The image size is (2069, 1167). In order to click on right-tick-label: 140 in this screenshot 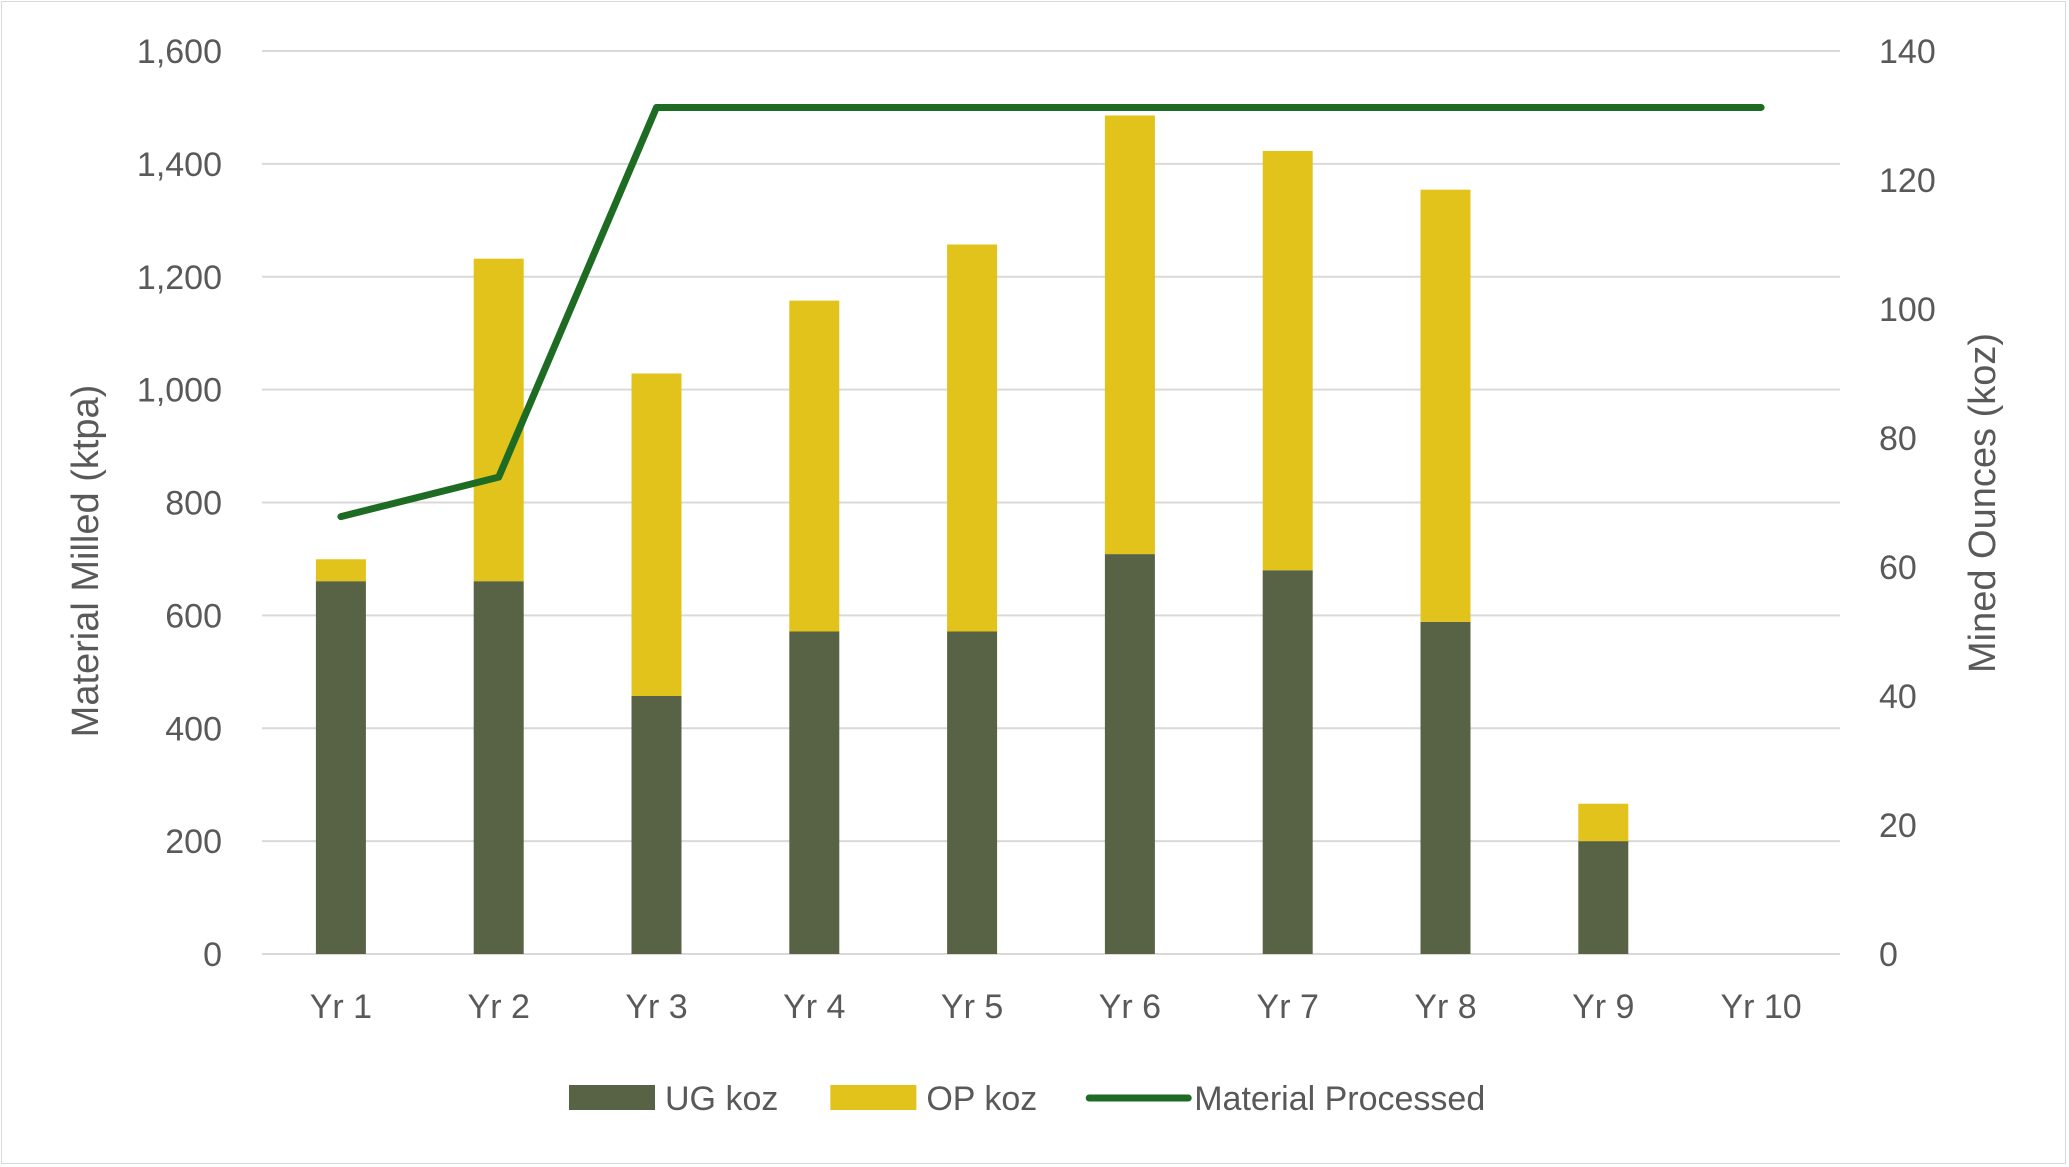, I will do `click(1907, 52)`.